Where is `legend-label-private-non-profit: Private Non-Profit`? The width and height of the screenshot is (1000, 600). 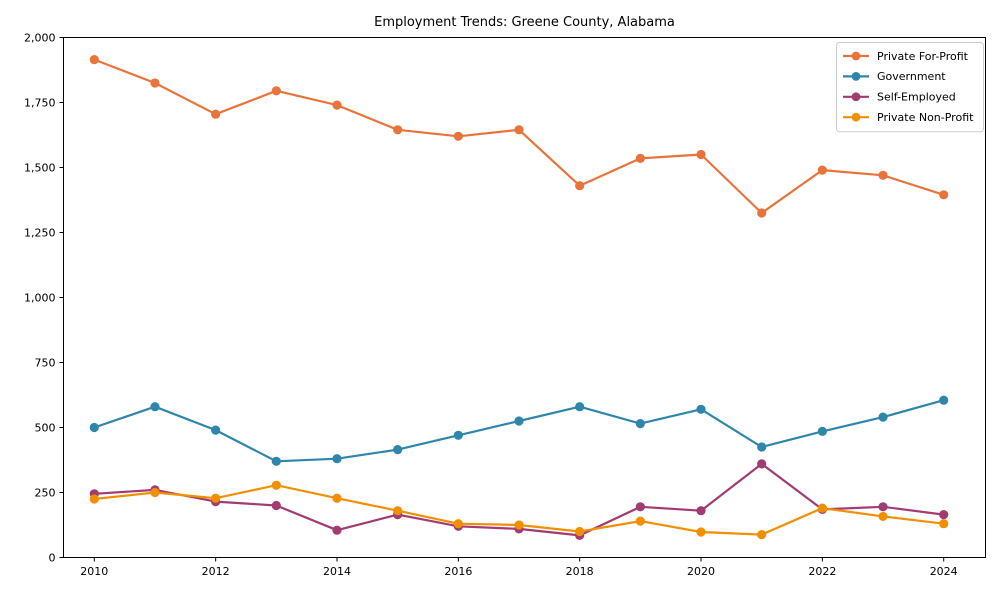
legend-label-private-non-profit: Private Non-Profit is located at coordinates (925, 117).